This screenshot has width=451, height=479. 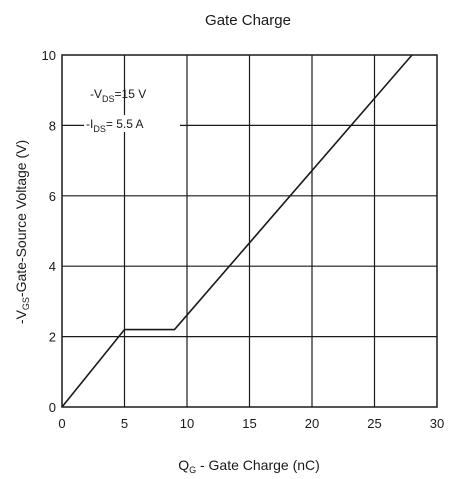 I want to click on annotation-ids-background, so click(x=132, y=123).